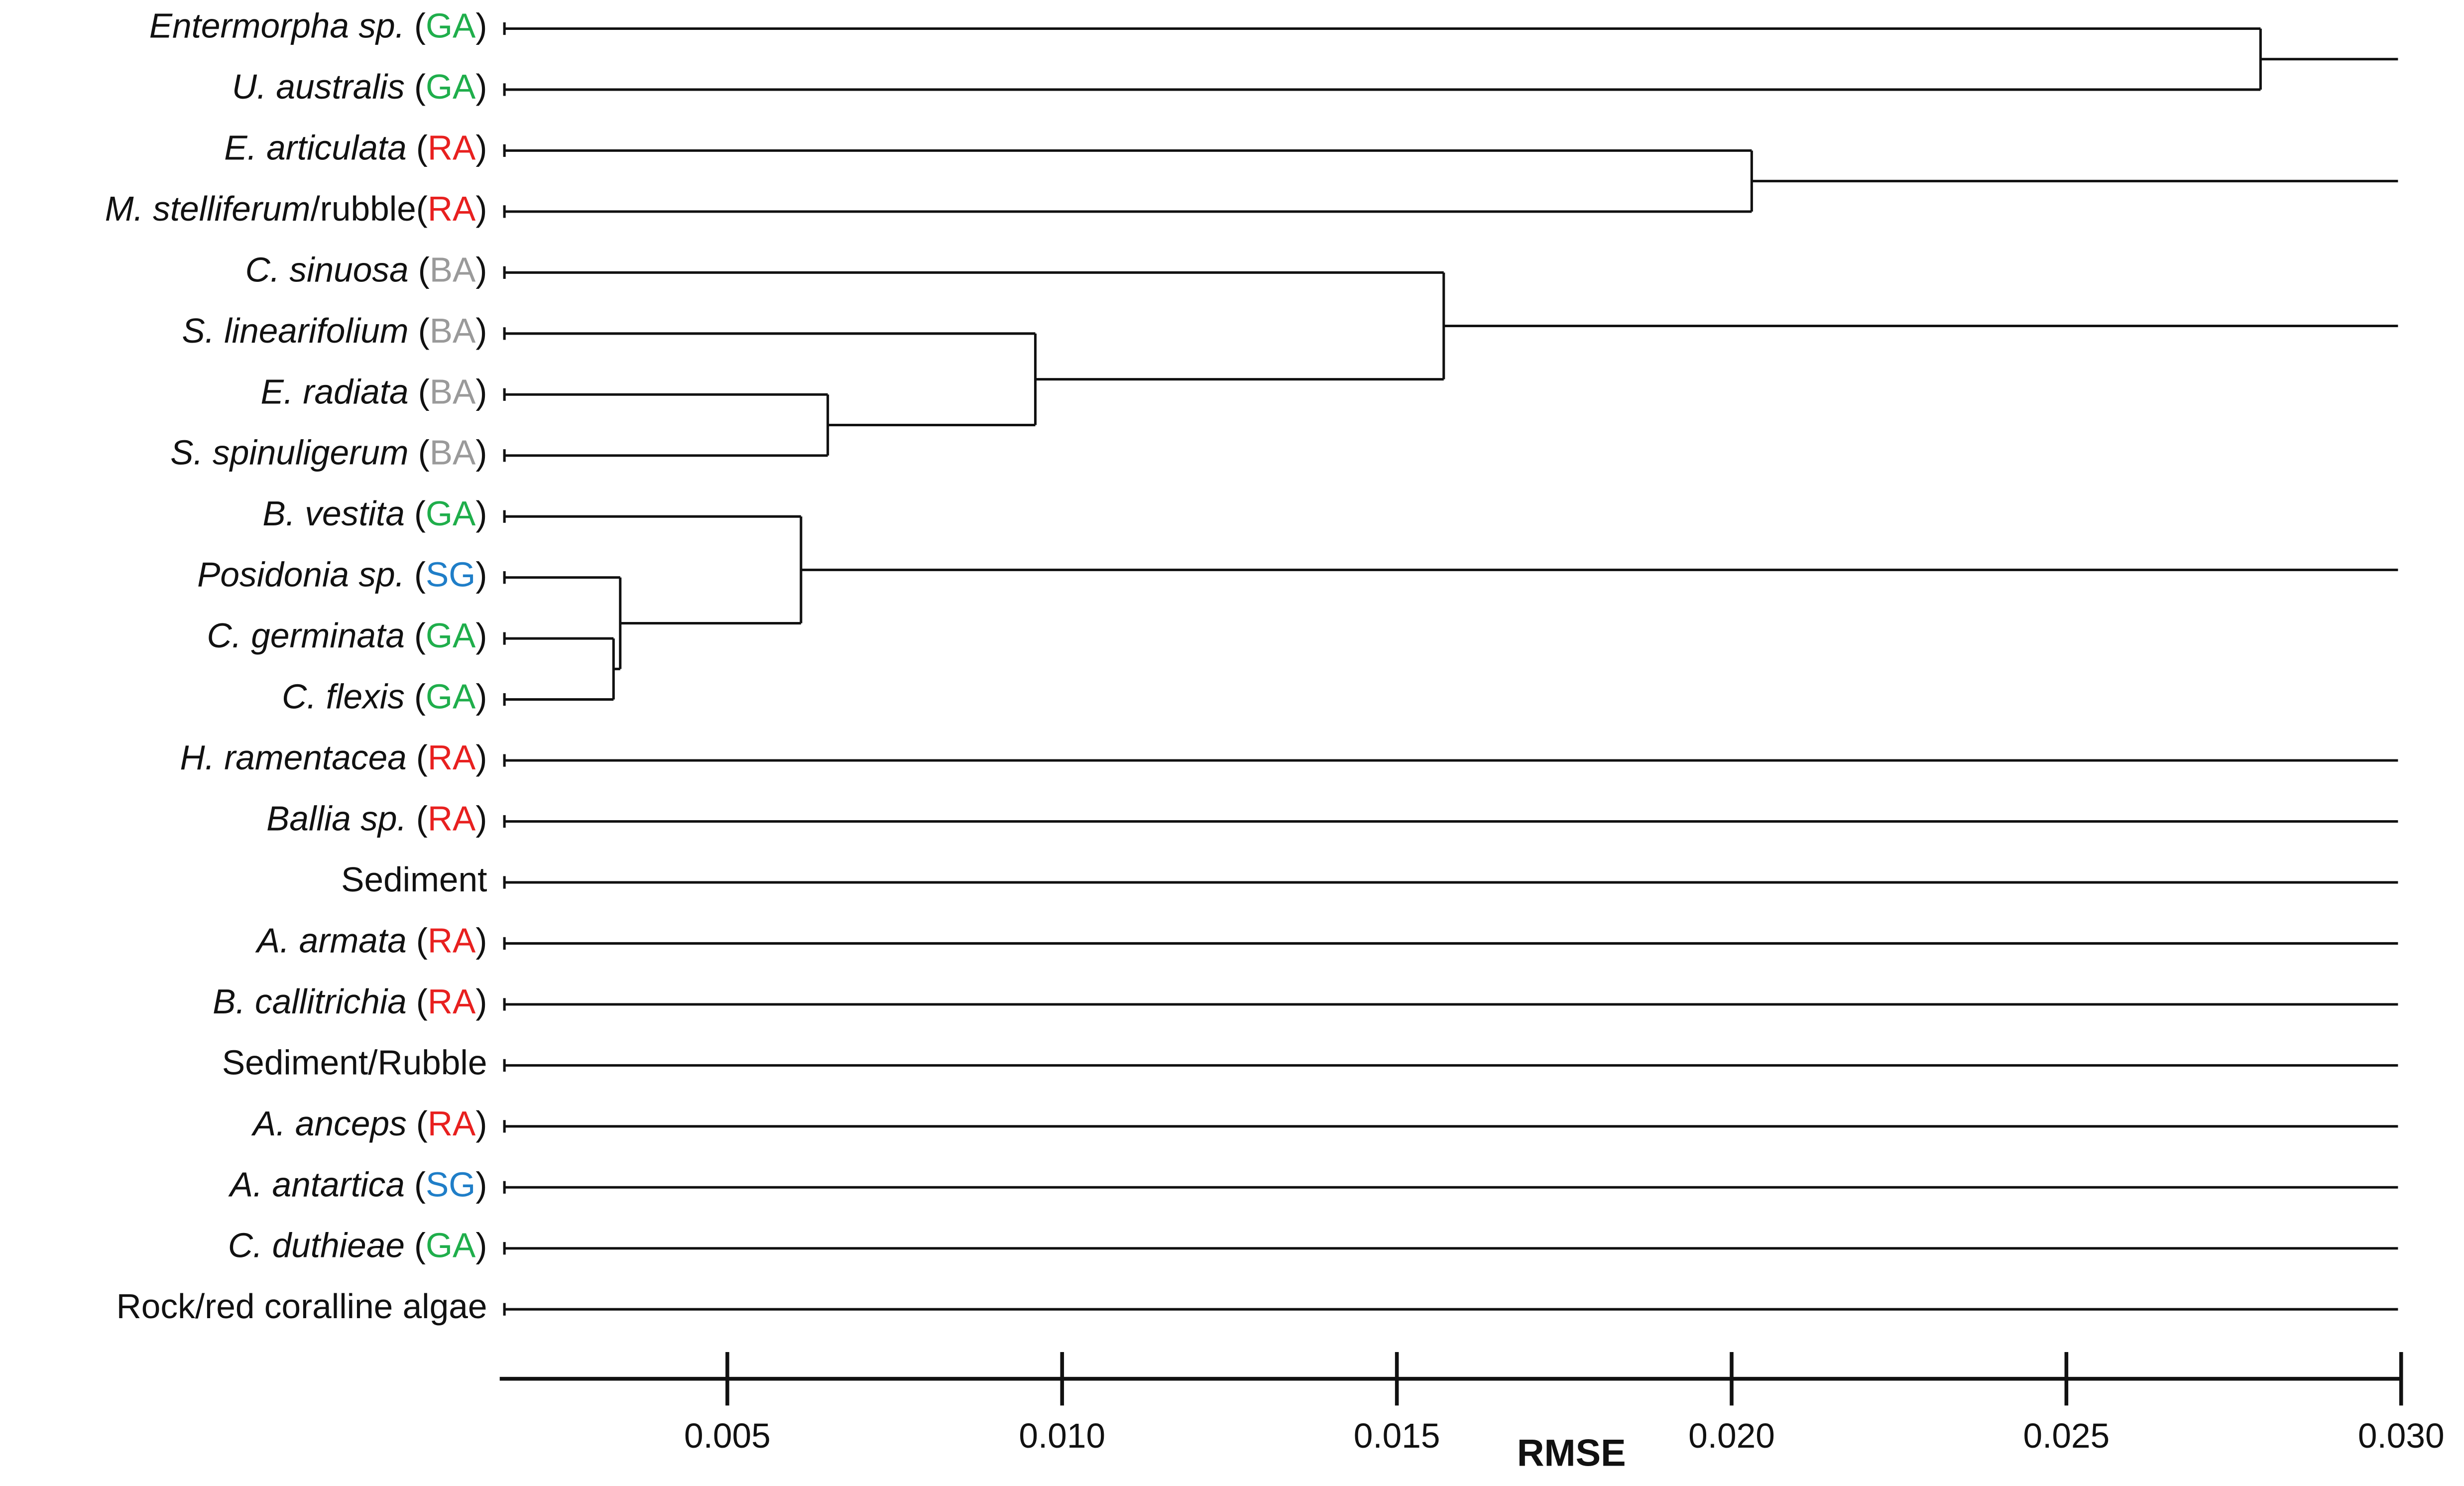 This screenshot has height=1486, width=2464. I want to click on x-tick-label: 0.010, so click(1062, 1435).